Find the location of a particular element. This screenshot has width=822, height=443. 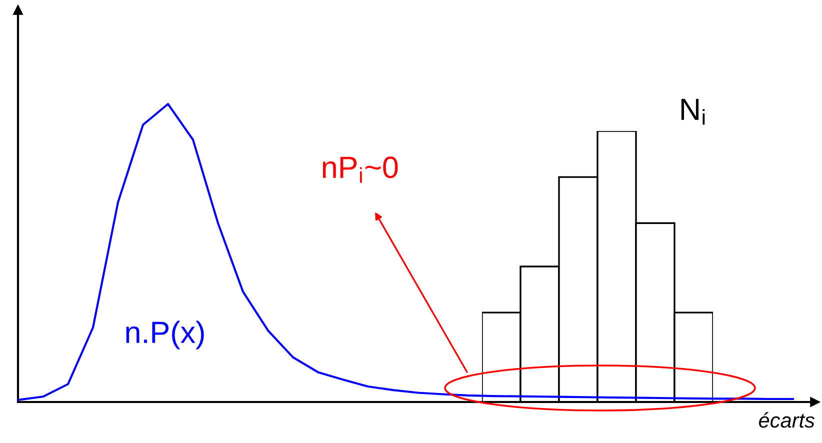

x-axis-title: écarts is located at coordinates (786, 420).